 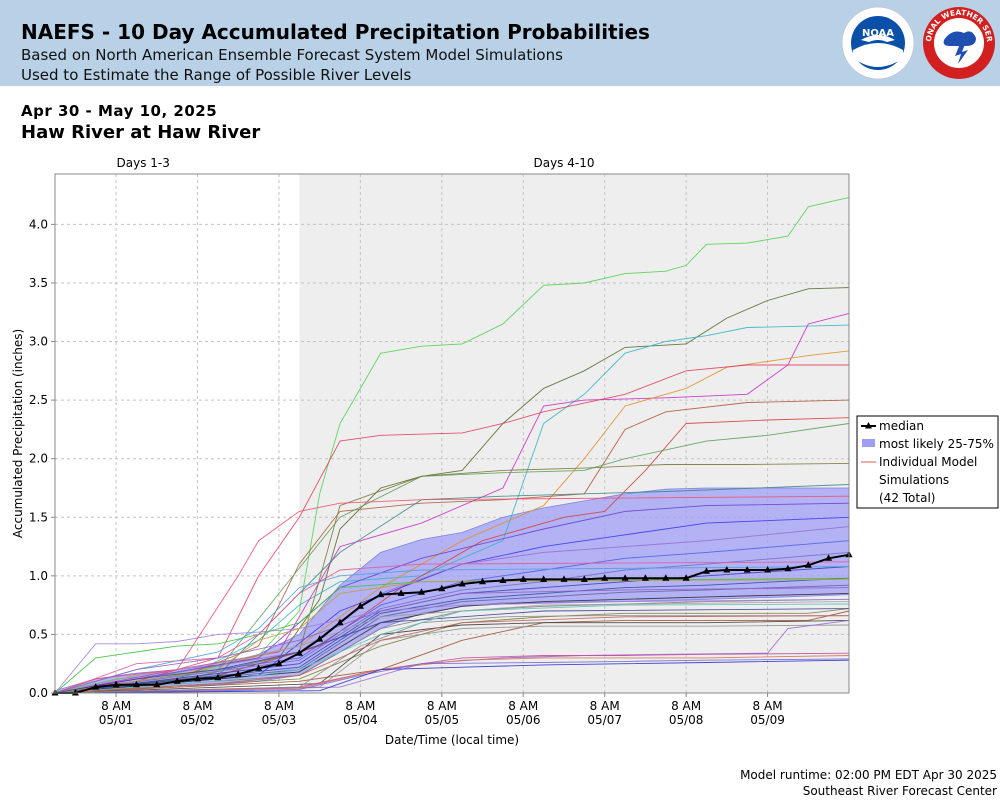 What do you see at coordinates (143, 163) in the screenshot?
I see `period-label: Days 1-3` at bounding box center [143, 163].